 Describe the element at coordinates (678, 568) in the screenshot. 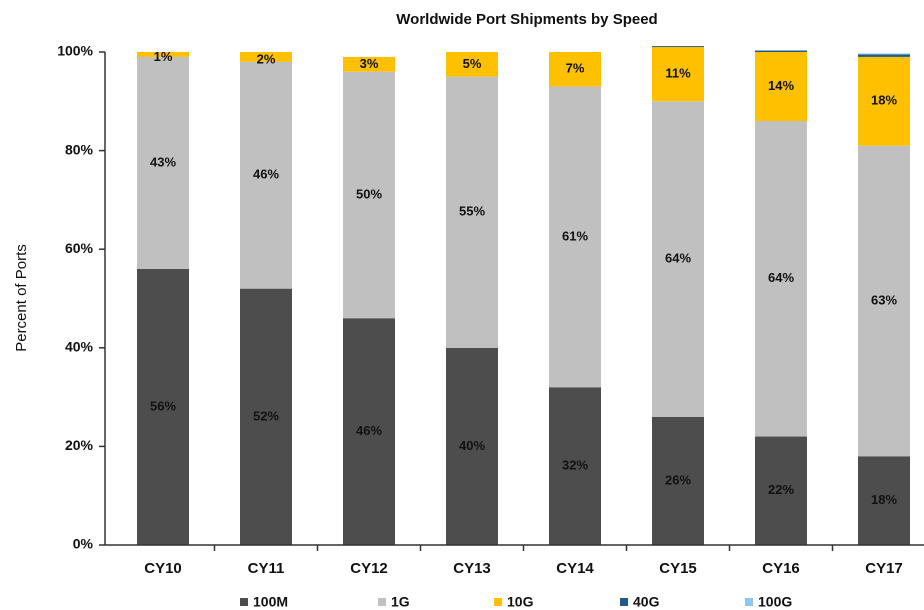

I see `x-tick-label: CY15` at that location.